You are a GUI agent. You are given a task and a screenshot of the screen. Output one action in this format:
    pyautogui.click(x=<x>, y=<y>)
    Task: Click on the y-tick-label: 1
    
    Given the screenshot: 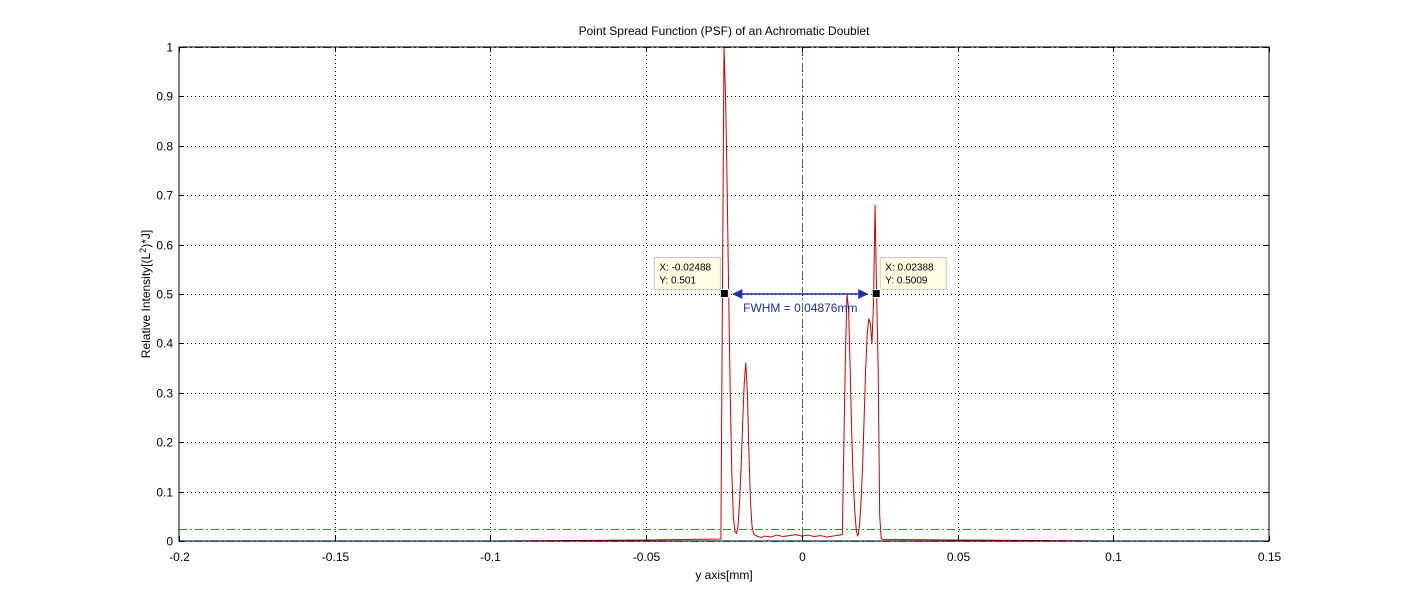 What is the action you would take?
    pyautogui.click(x=169, y=48)
    